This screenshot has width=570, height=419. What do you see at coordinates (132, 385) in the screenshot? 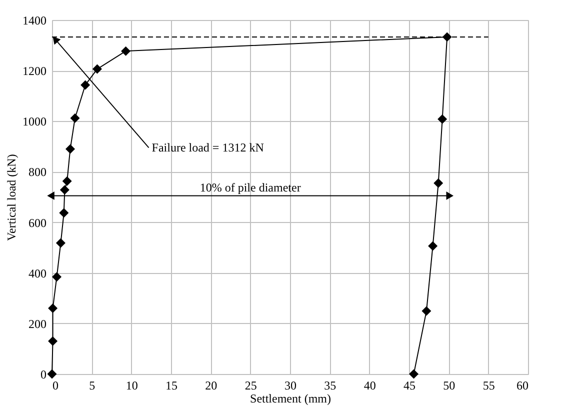
I see `x-tick-label: 10` at bounding box center [132, 385].